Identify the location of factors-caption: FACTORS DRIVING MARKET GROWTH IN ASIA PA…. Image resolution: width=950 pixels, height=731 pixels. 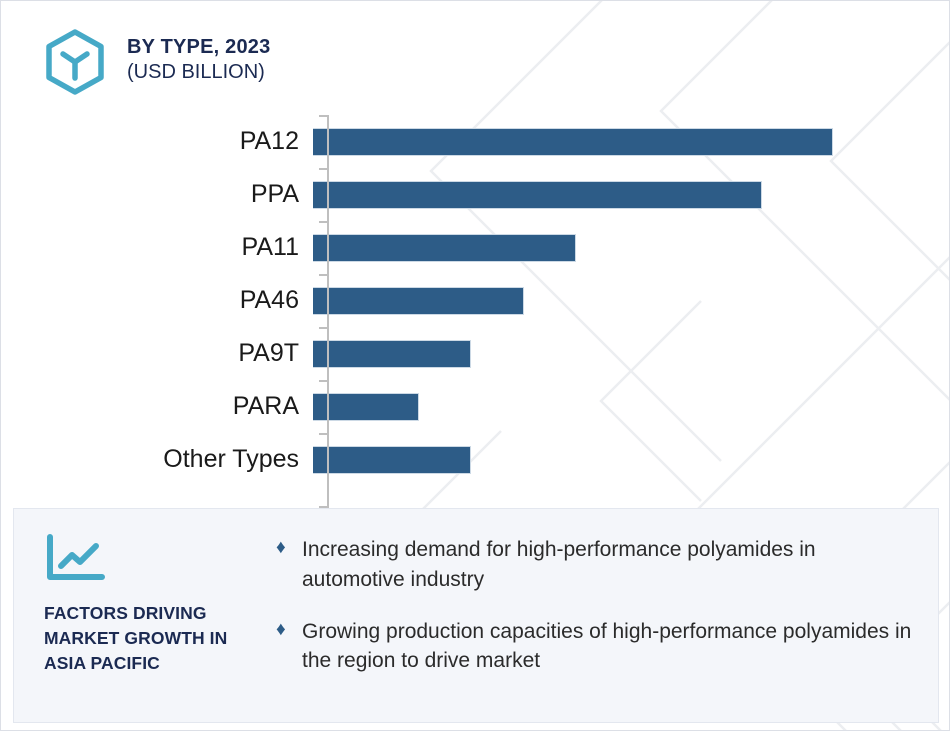
(136, 638).